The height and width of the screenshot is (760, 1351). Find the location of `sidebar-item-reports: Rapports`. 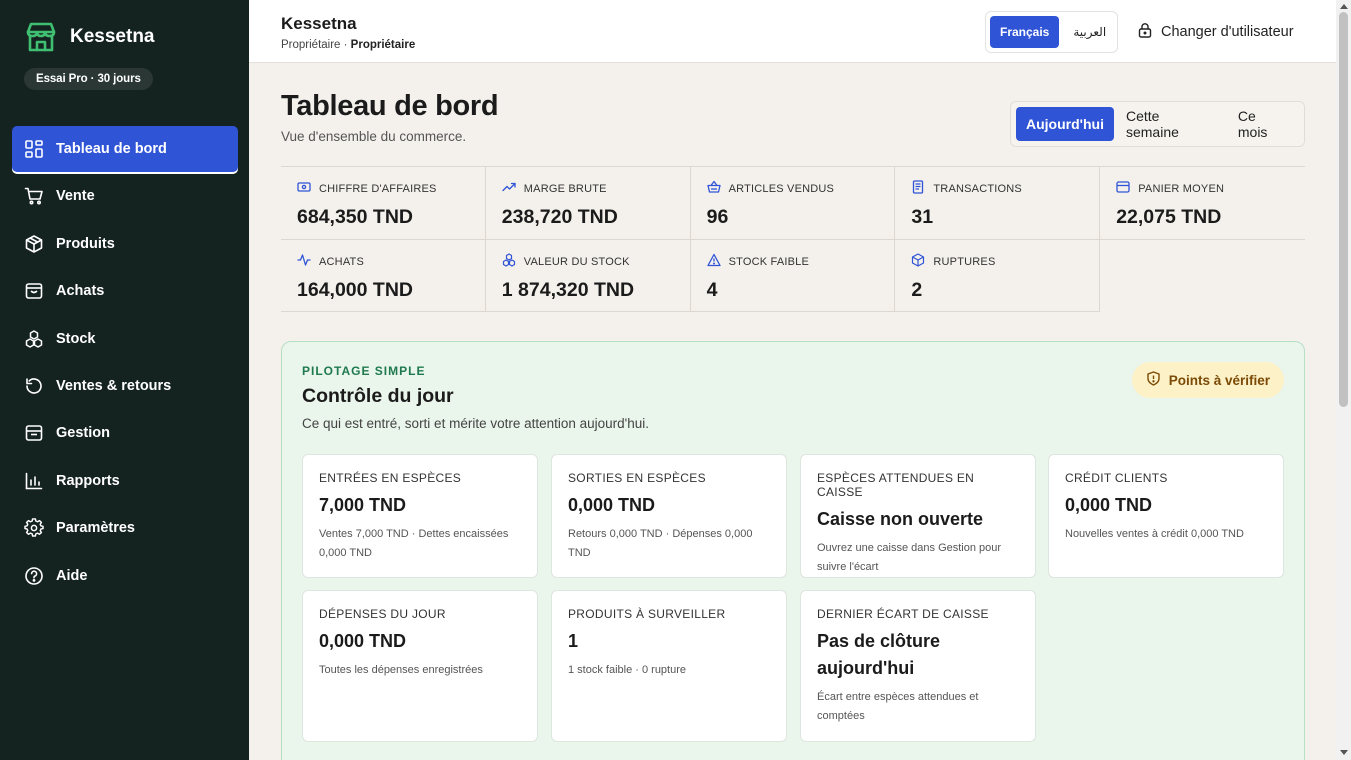

sidebar-item-reports: Rapports is located at coordinates (125, 481).